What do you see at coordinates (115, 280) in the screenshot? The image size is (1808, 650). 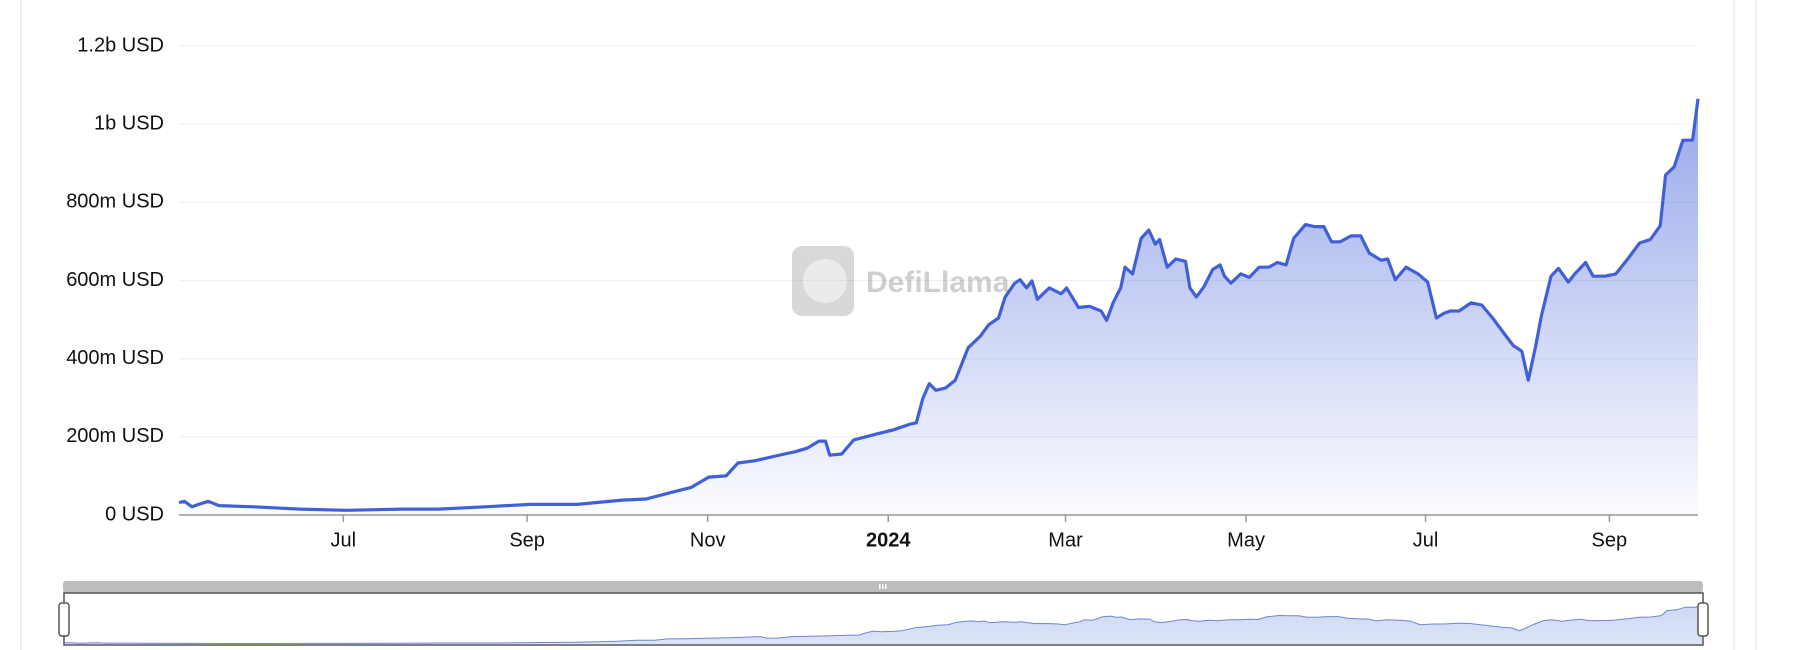 I see `y-tick-label: 600m USD` at bounding box center [115, 280].